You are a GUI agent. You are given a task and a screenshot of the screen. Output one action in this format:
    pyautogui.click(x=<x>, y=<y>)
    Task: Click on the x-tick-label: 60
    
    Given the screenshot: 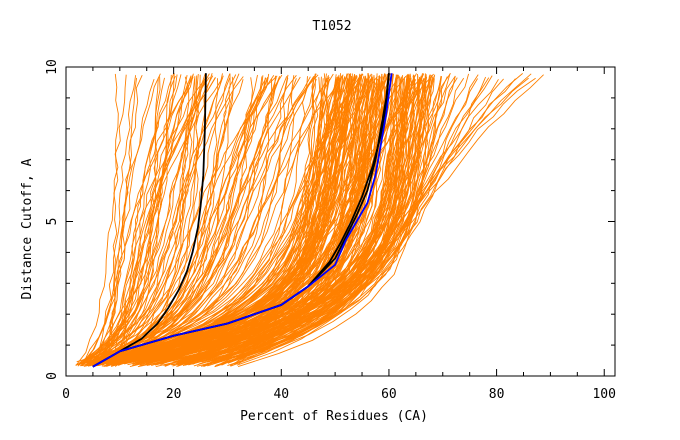 What is the action you would take?
    pyautogui.click(x=389, y=394)
    